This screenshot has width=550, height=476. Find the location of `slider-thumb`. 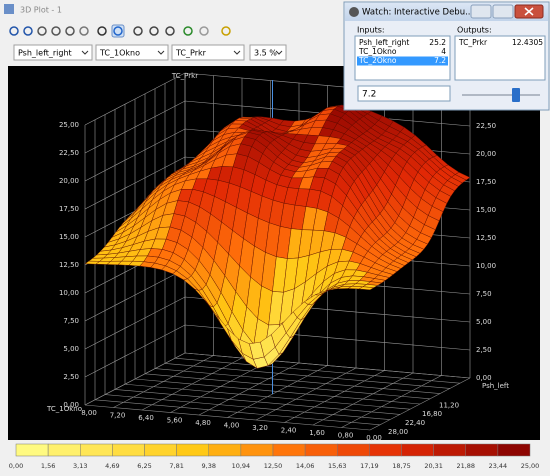

slider-thumb is located at coordinates (516, 95).